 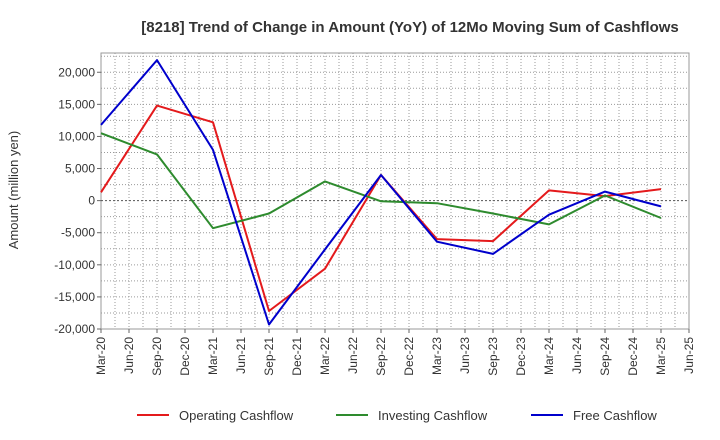 What do you see at coordinates (157, 356) in the screenshot?
I see `x-tick-label: Sep-20` at bounding box center [157, 356].